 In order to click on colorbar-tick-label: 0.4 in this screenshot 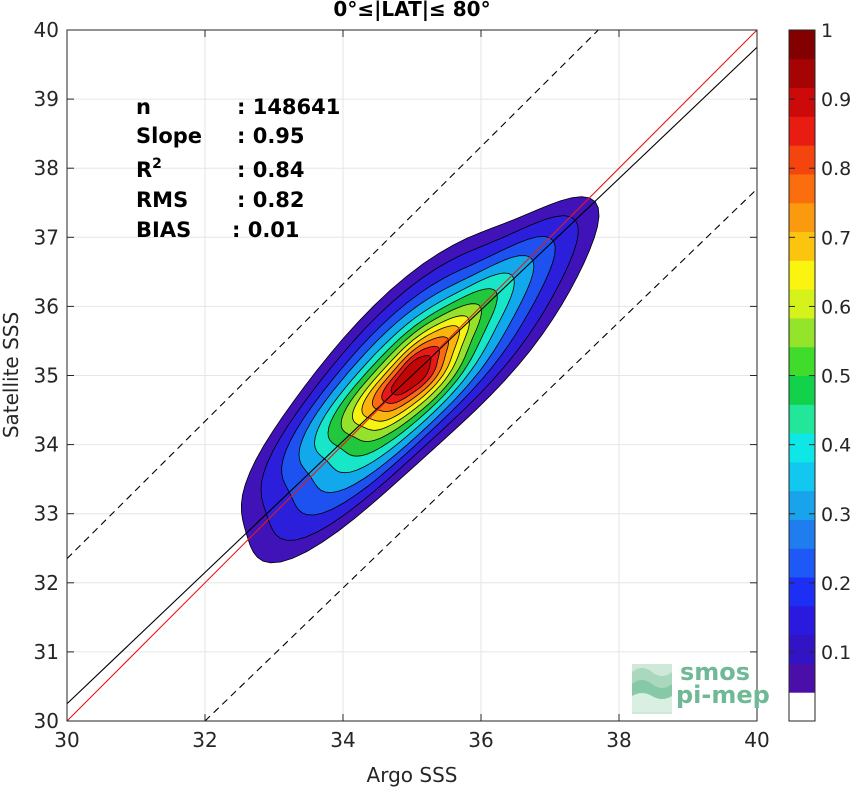, I will do `click(836, 446)`.